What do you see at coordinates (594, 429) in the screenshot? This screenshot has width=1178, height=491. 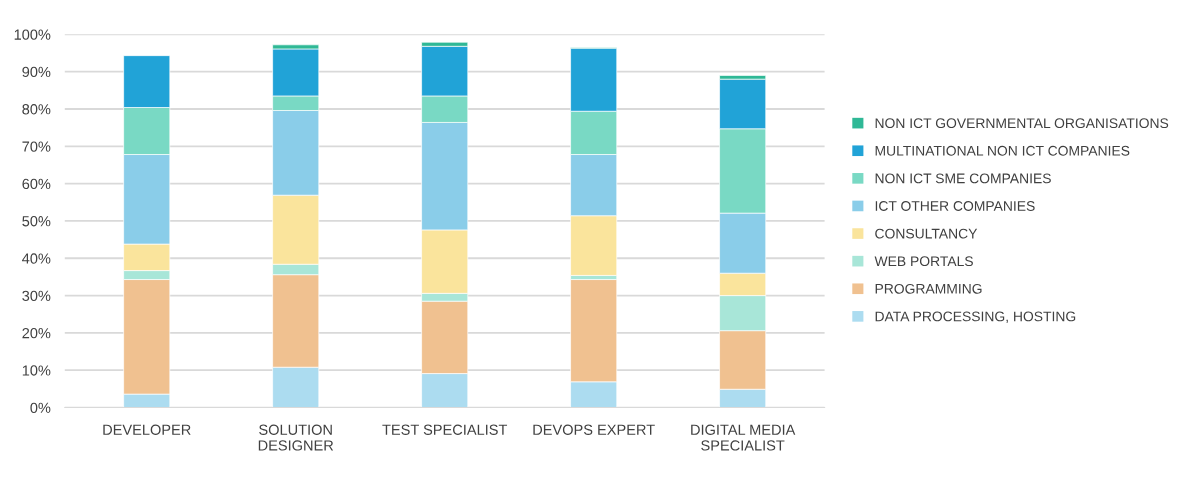 I see `x-tick-label: DEVOPS EXPERT` at bounding box center [594, 429].